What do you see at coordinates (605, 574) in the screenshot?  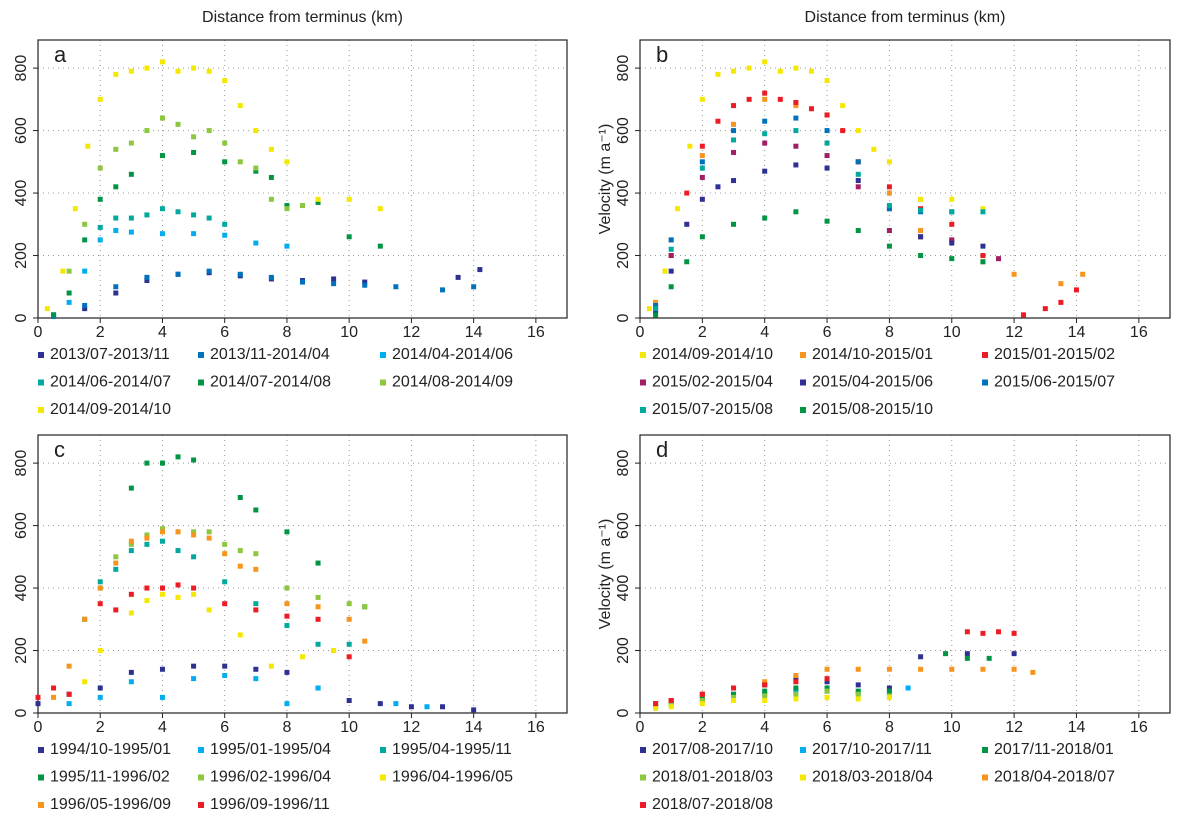 I see `y-axis-title: Velocity (m a⁻¹)` at bounding box center [605, 574].